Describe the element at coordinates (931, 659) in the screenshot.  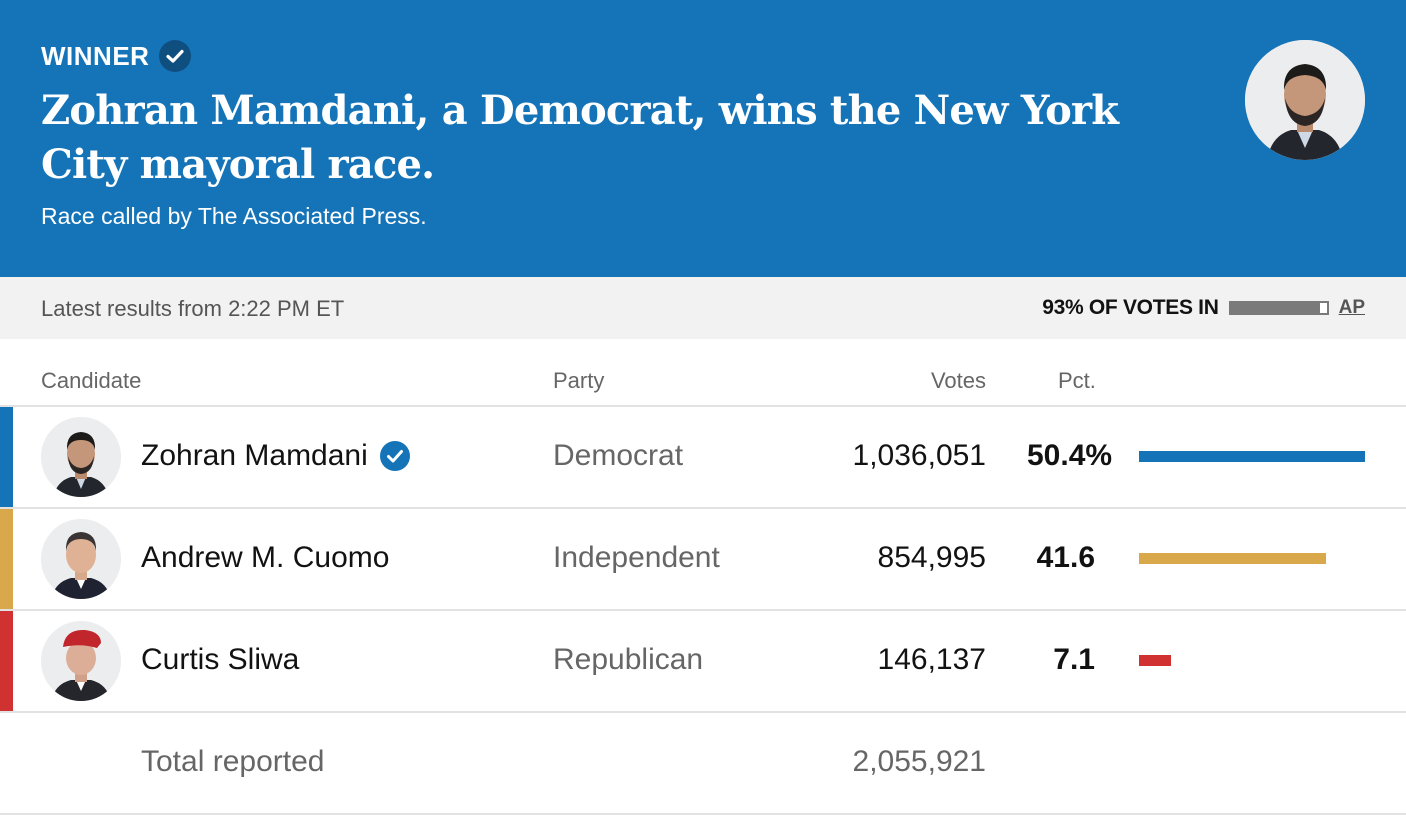
I see `candidate-votes: 146,137` at that location.